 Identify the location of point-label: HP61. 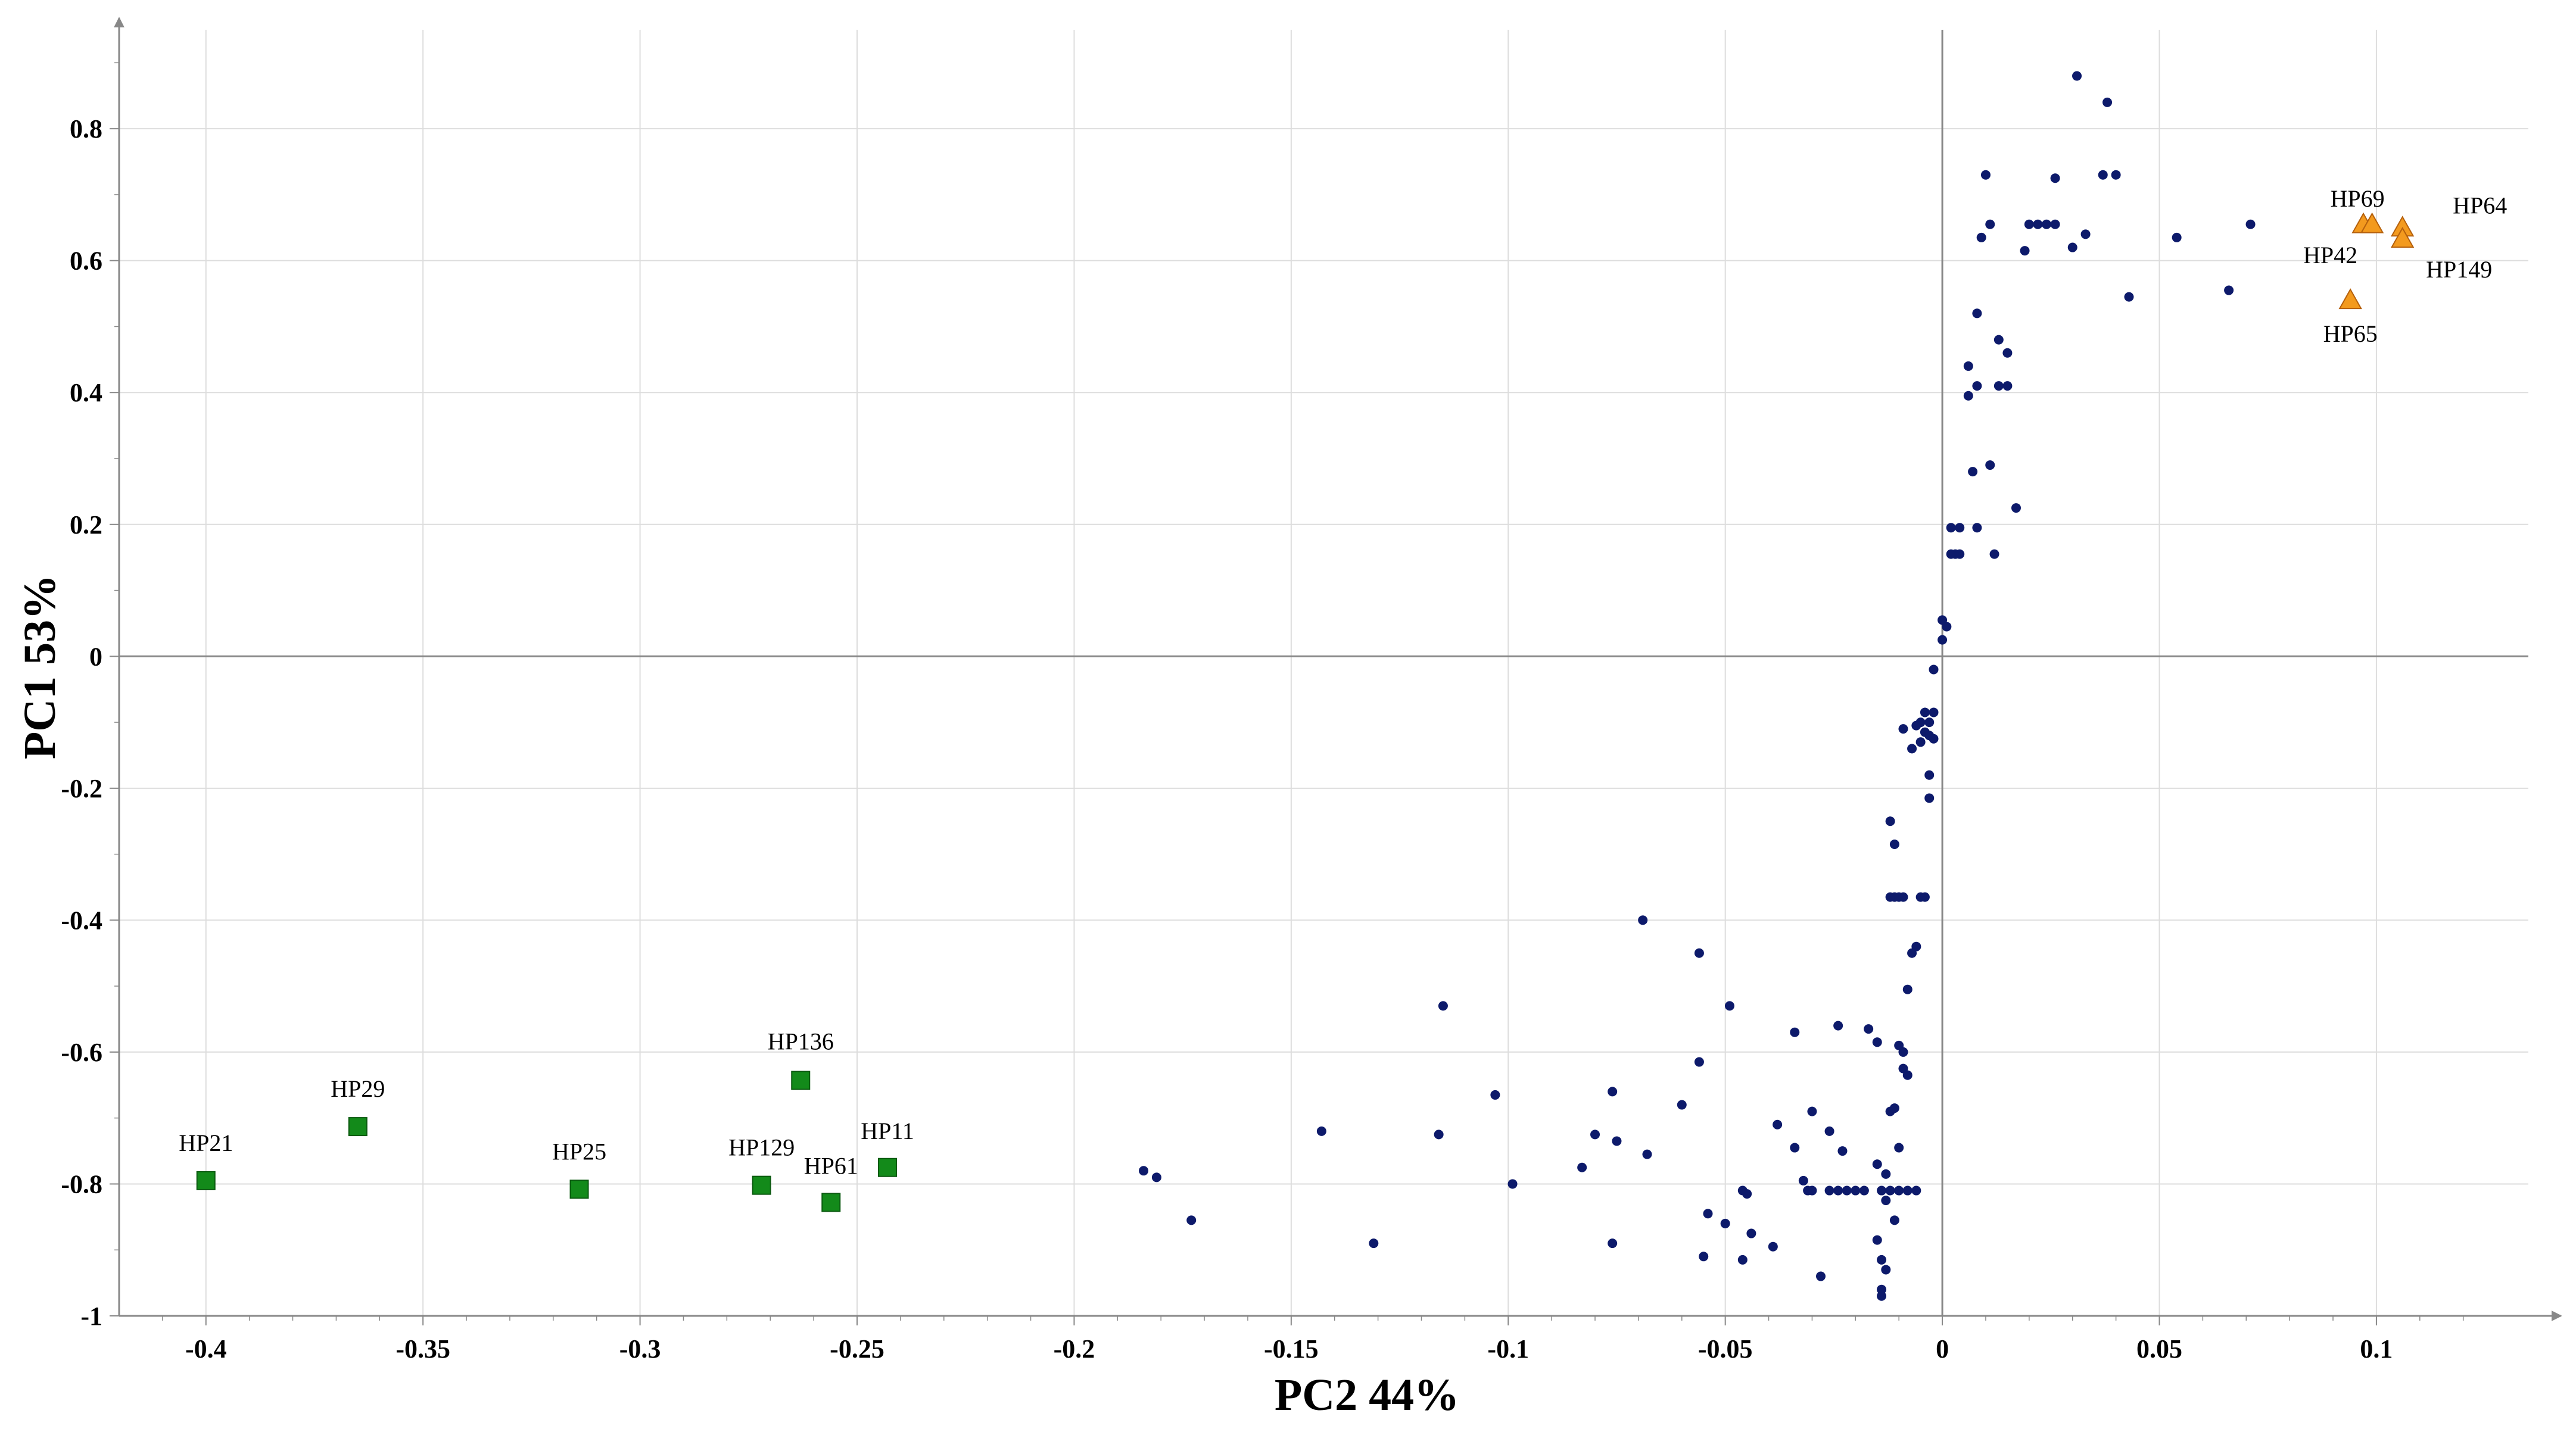
(831, 1165).